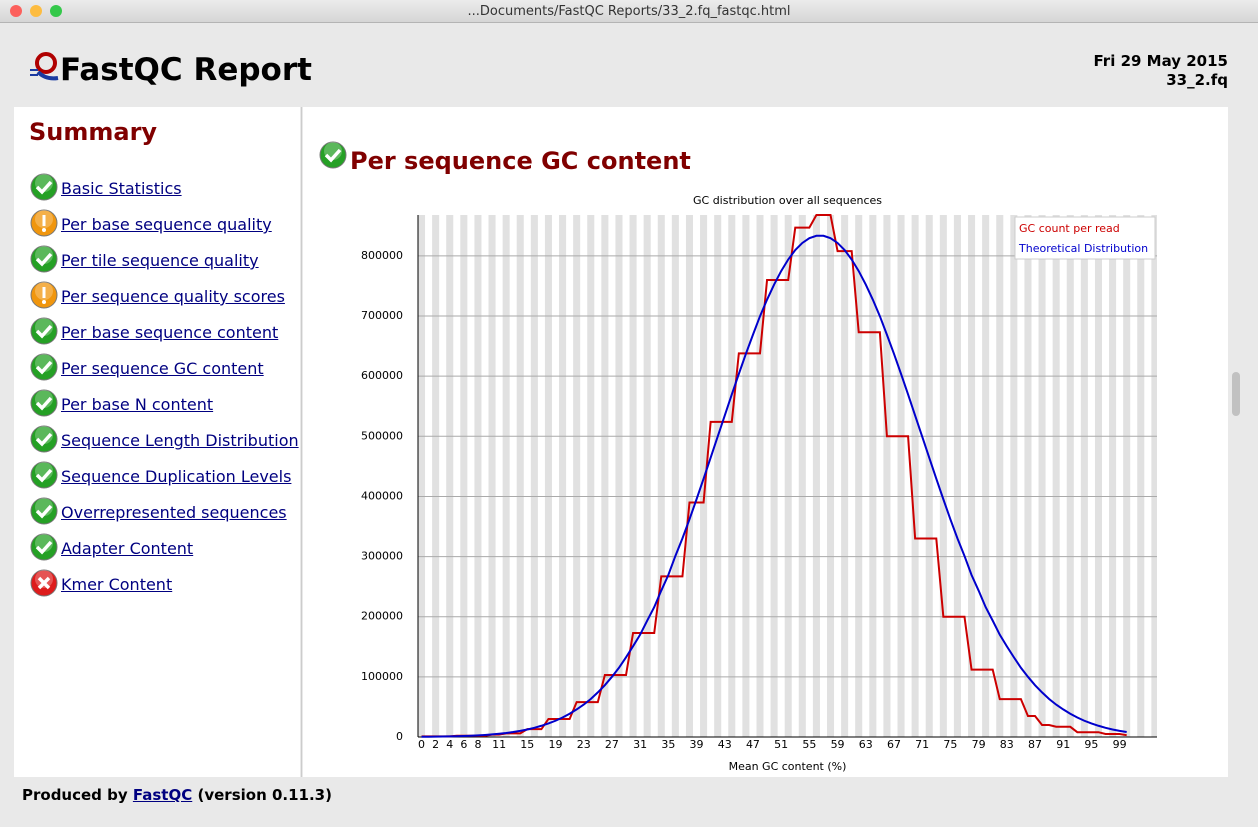 The width and height of the screenshot is (1258, 827). What do you see at coordinates (725, 744) in the screenshot?
I see `x-tick-label: 43` at bounding box center [725, 744].